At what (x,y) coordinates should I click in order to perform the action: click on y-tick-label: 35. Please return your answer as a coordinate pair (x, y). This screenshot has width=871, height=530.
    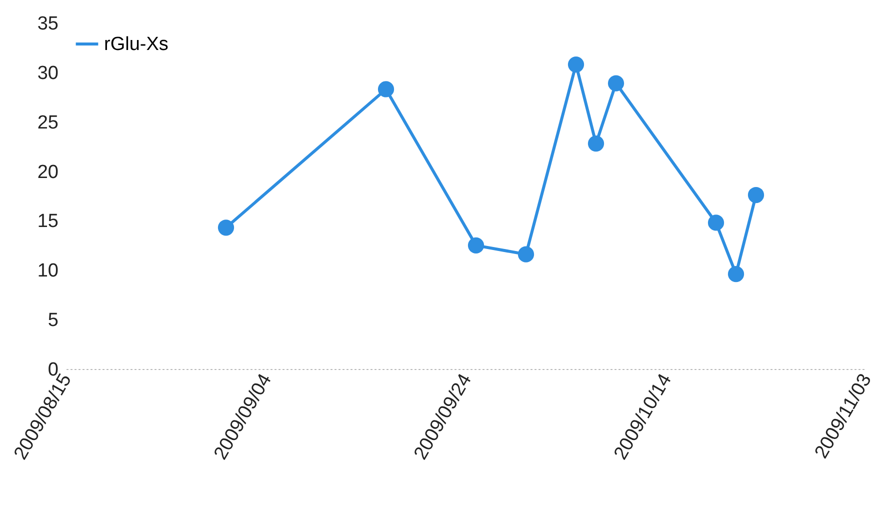
    Looking at the image, I should click on (47, 24).